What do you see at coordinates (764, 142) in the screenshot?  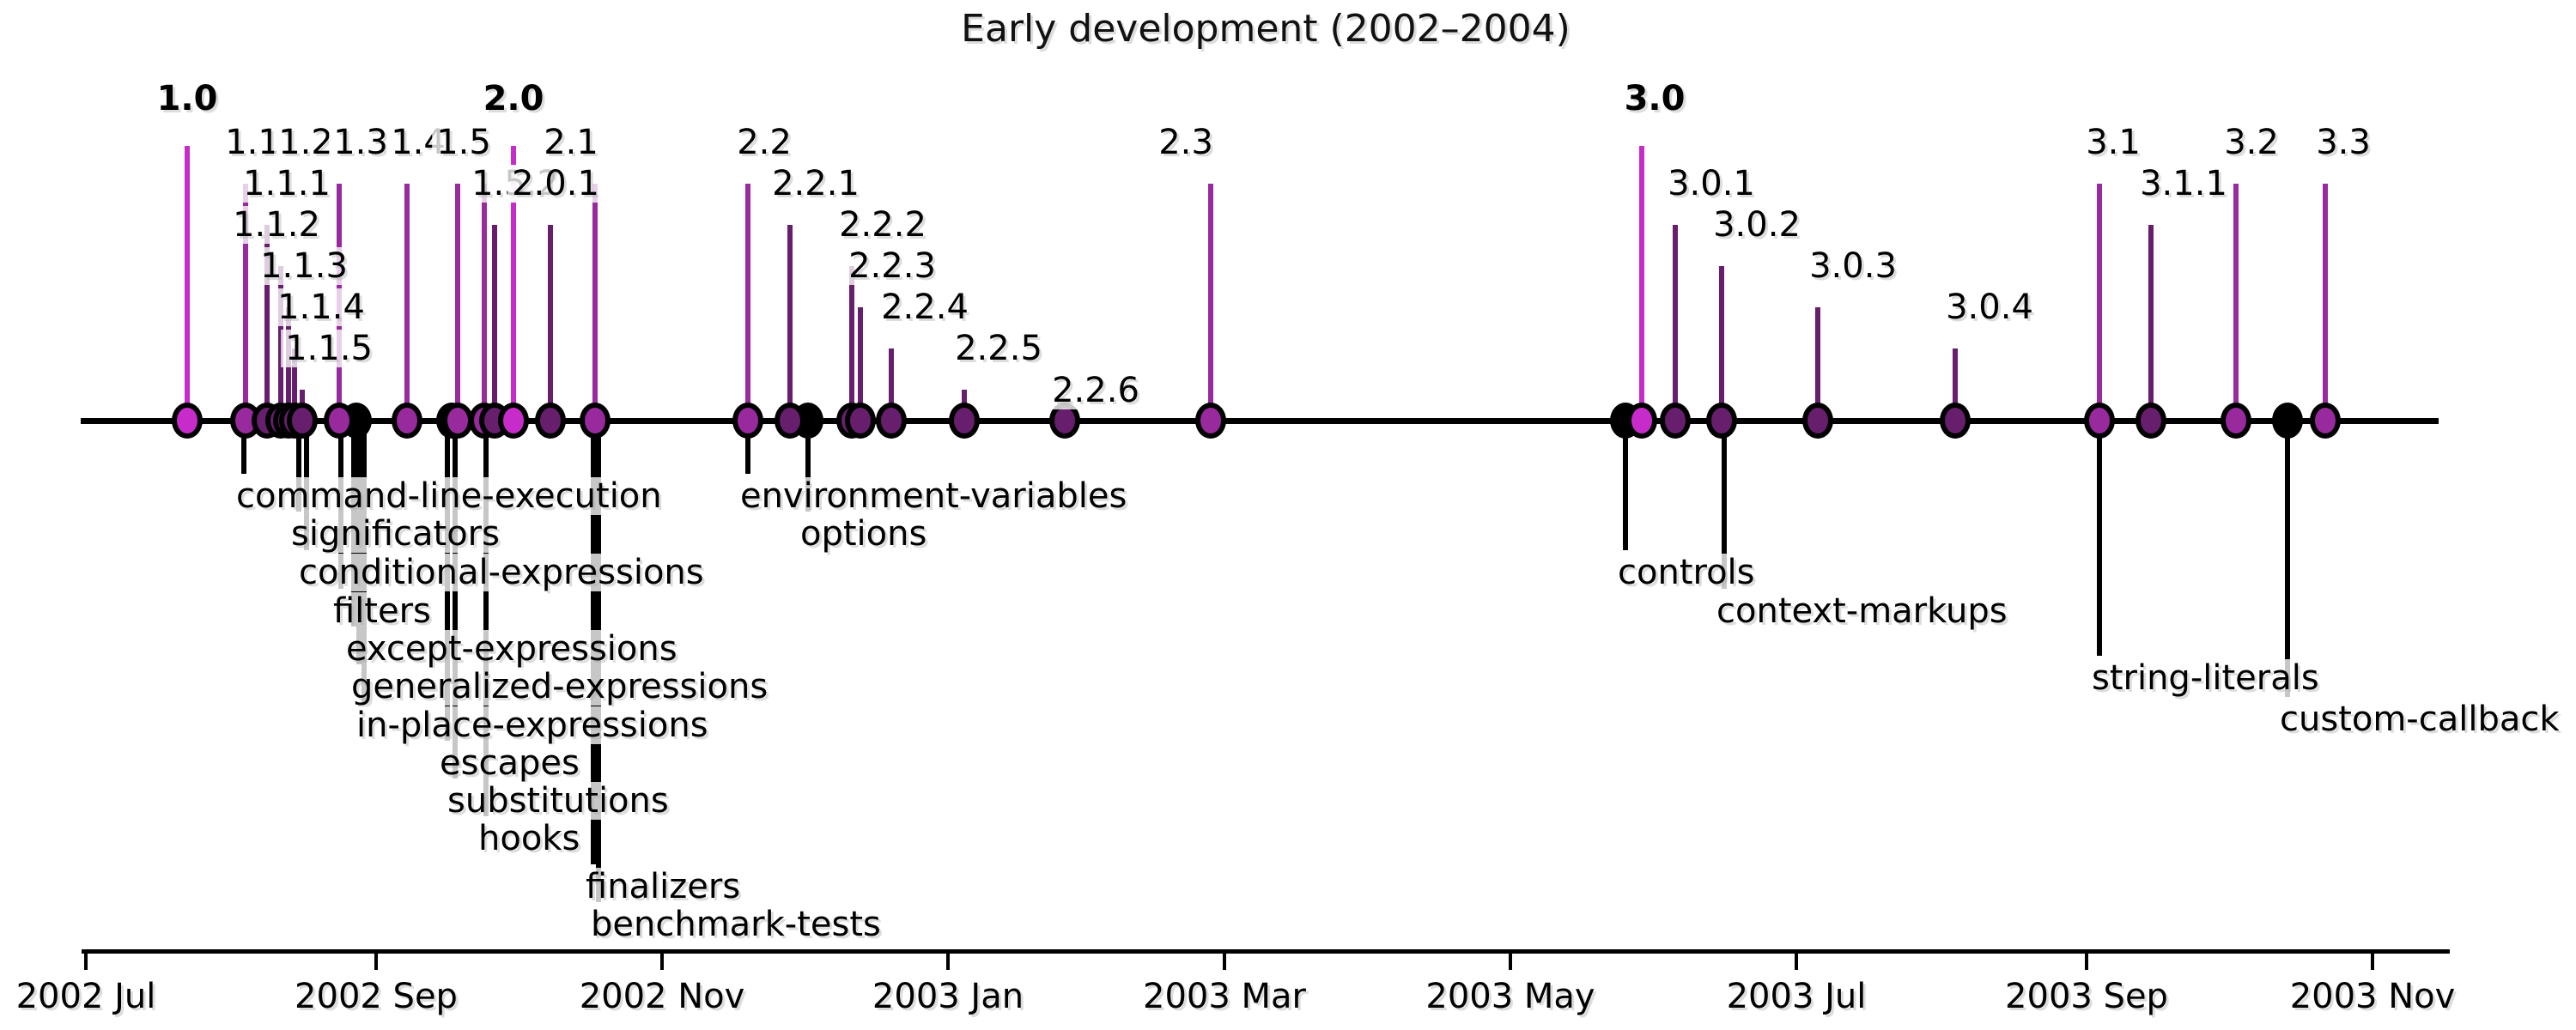 I see `release-label-2.2: 2.2` at bounding box center [764, 142].